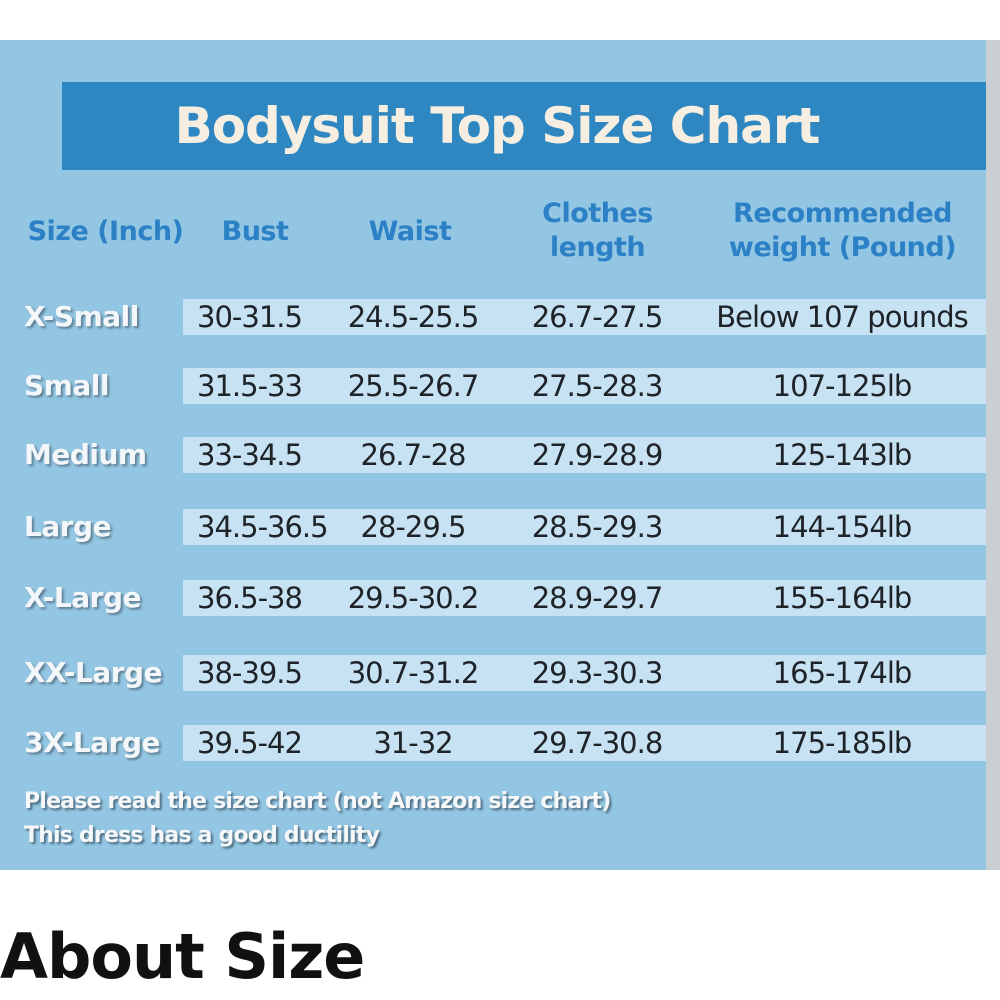 This screenshot has height=1000, width=1000. What do you see at coordinates (93, 672) in the screenshot?
I see `size-label: XX-Large` at bounding box center [93, 672].